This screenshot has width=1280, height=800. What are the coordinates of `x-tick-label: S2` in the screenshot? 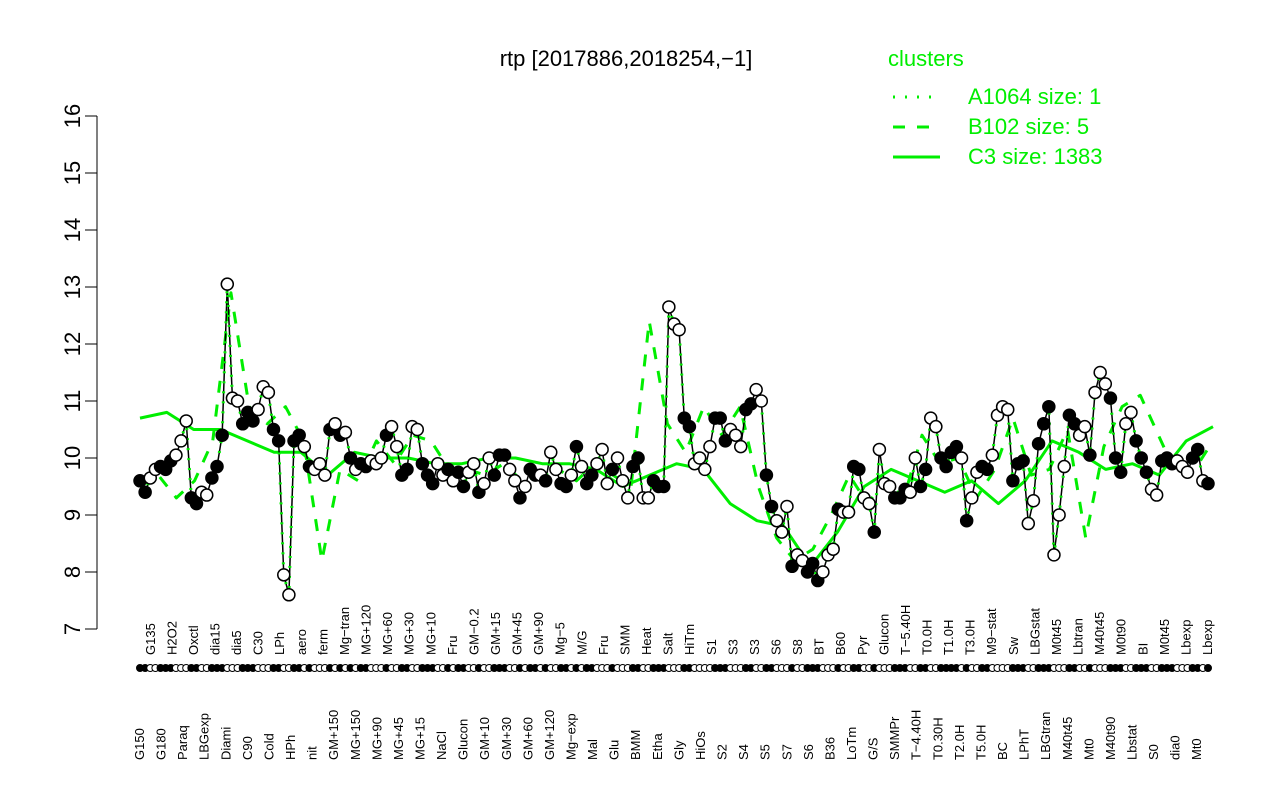 It's located at (722, 752).